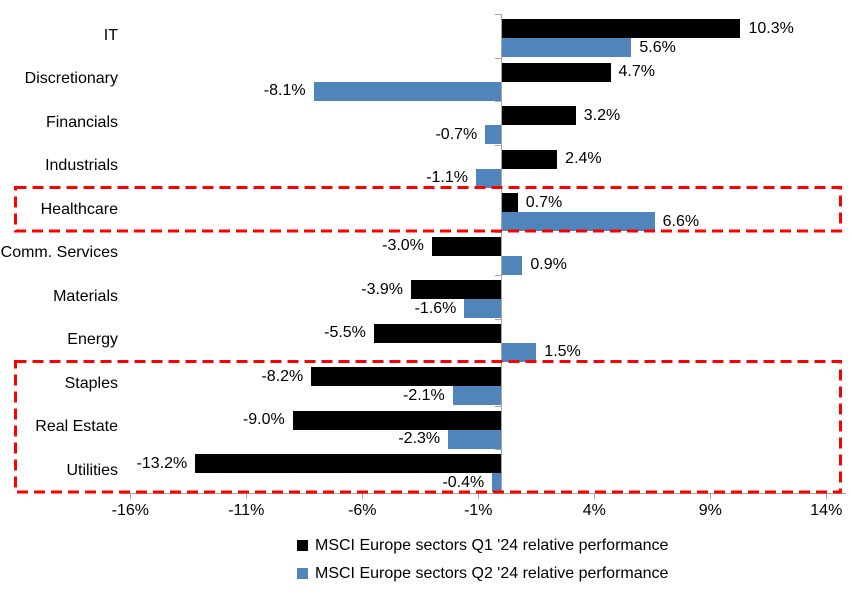  Describe the element at coordinates (493, 134) in the screenshot. I see `bar-q2-financials` at that location.